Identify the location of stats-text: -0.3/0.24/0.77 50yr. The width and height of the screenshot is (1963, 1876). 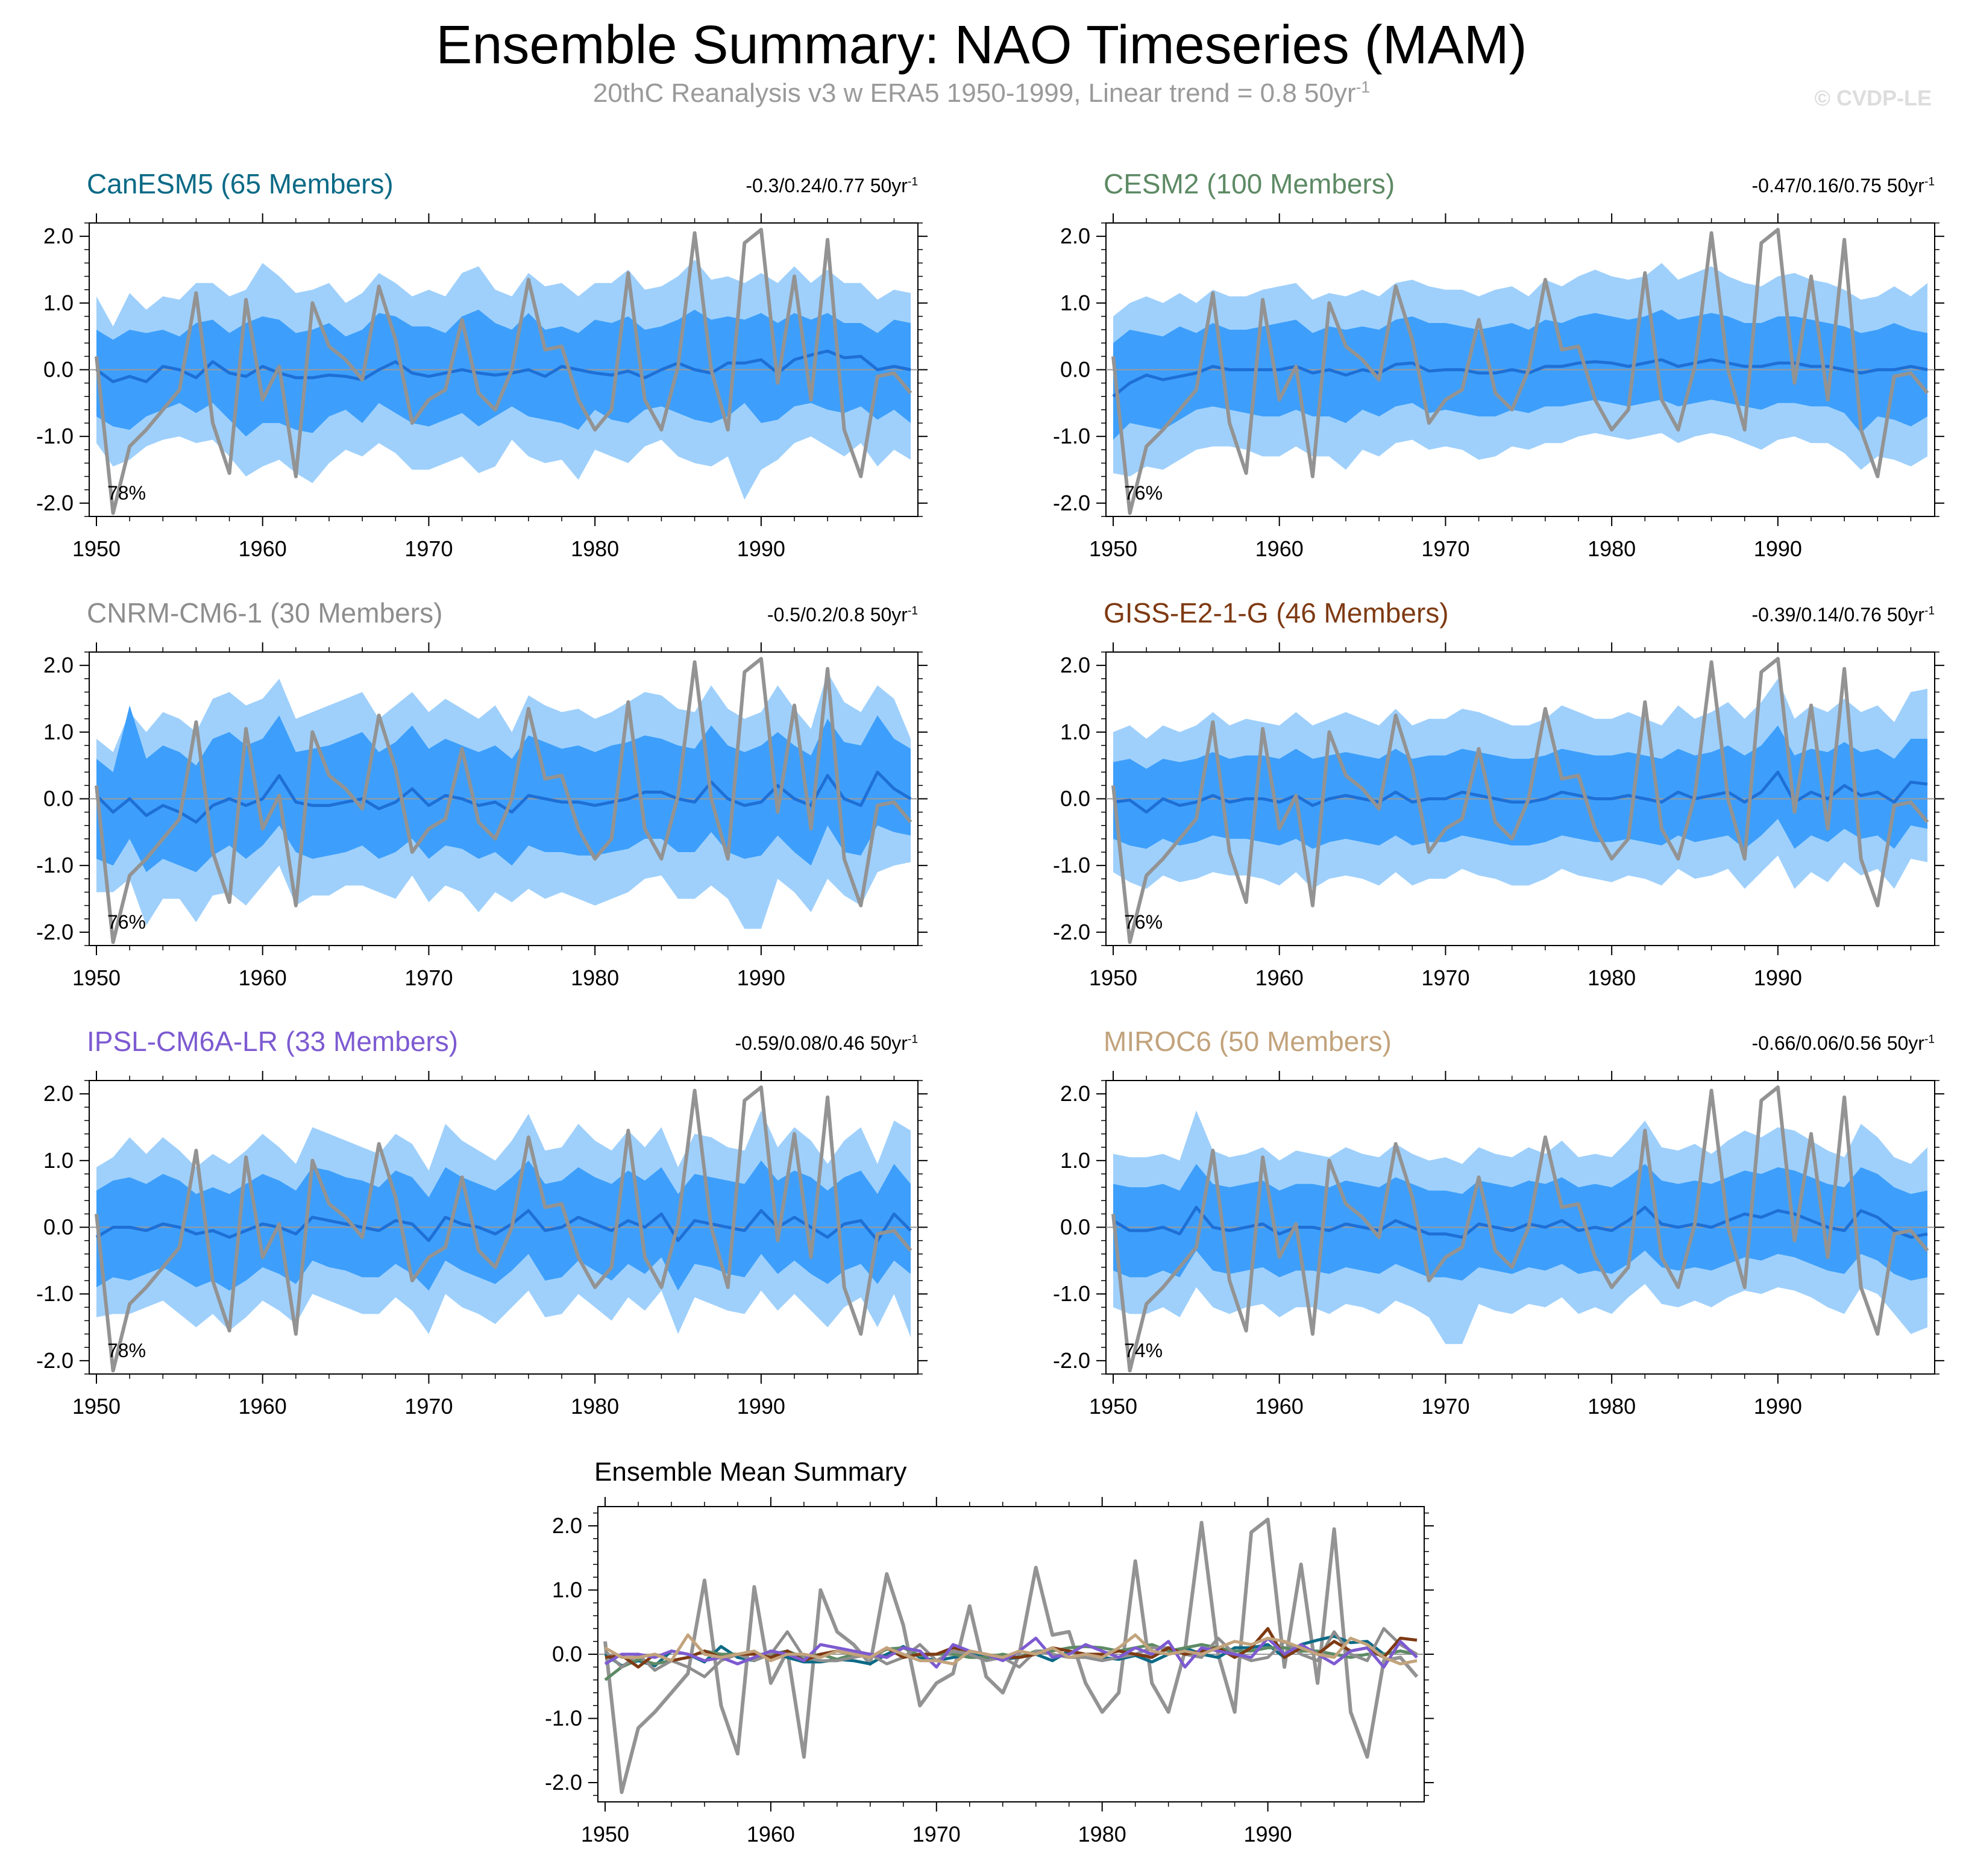
(827, 185).